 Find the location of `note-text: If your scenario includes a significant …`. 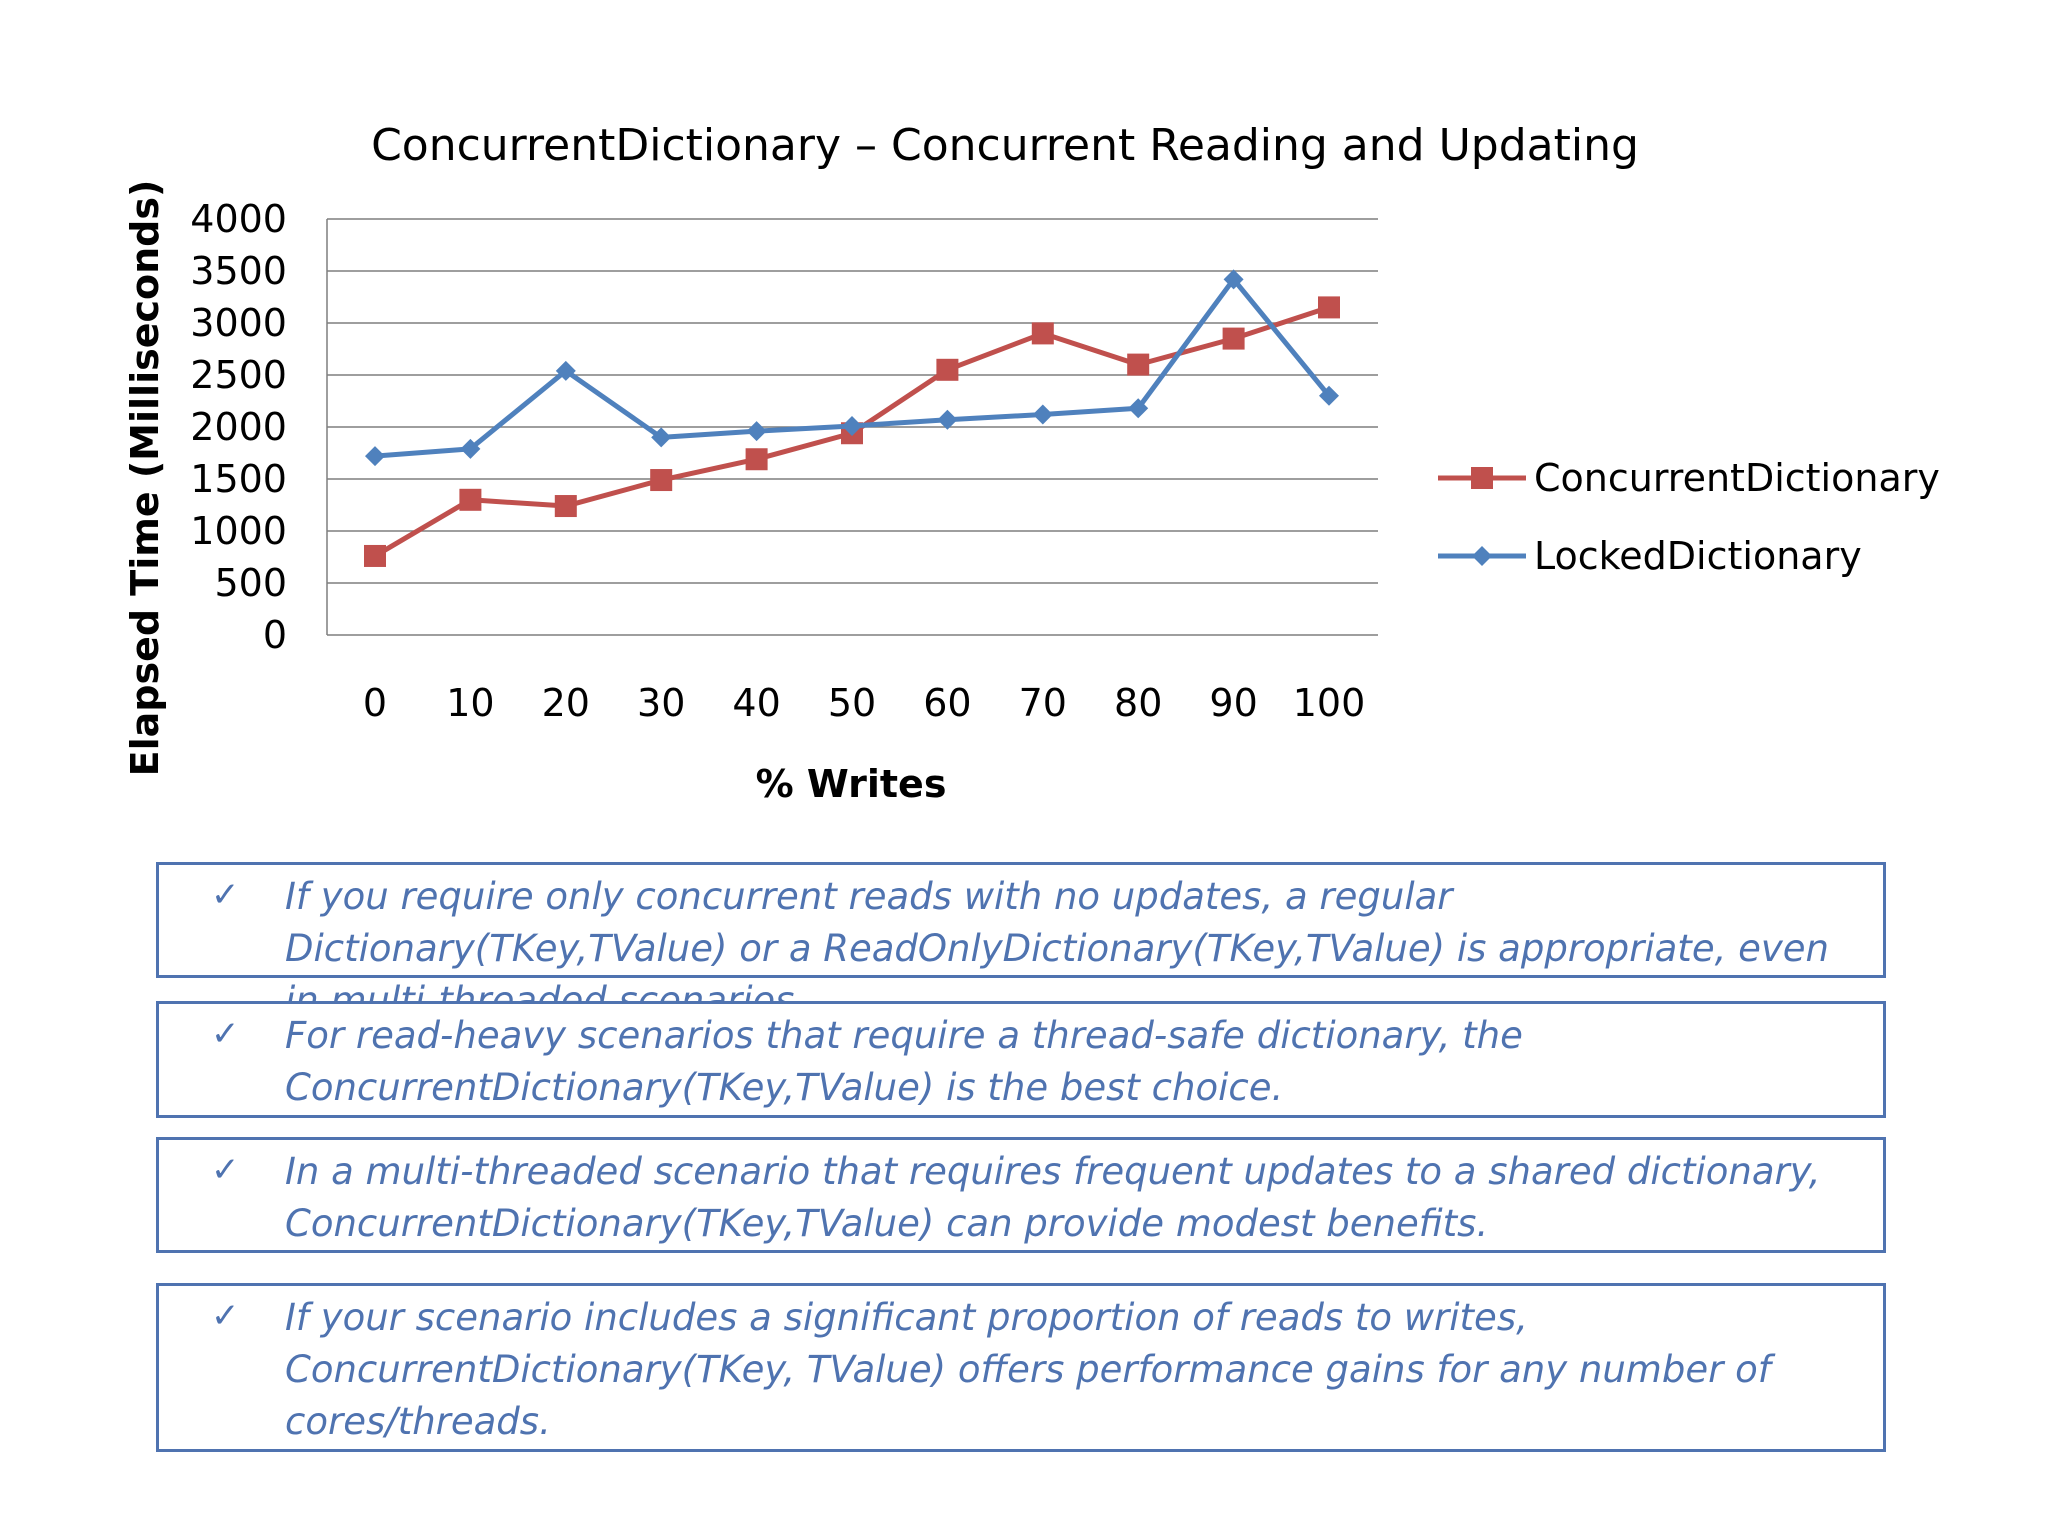

note-text: If your scenario includes a significant … is located at coordinates (1028, 1369).